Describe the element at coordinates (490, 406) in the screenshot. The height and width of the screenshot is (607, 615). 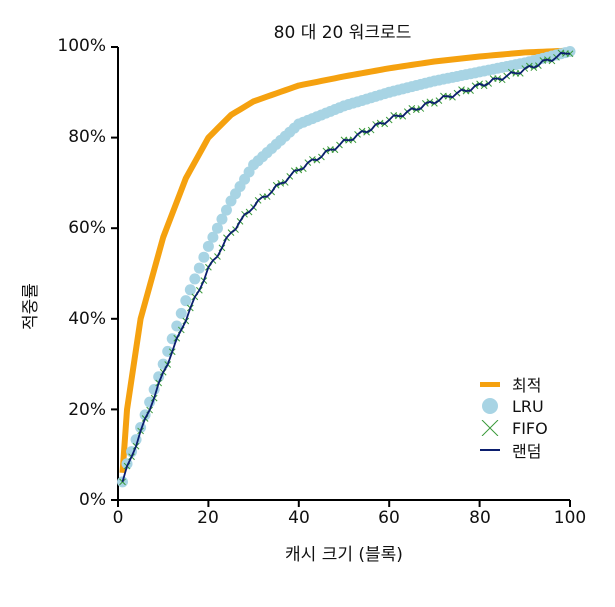
I see `circle-marker-icon` at that location.